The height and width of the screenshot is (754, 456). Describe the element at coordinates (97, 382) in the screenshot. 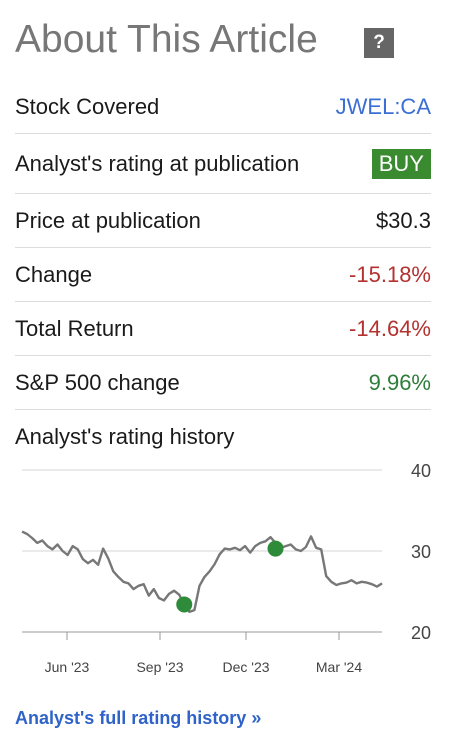

I see `sp500-label: S&P 500 change` at that location.